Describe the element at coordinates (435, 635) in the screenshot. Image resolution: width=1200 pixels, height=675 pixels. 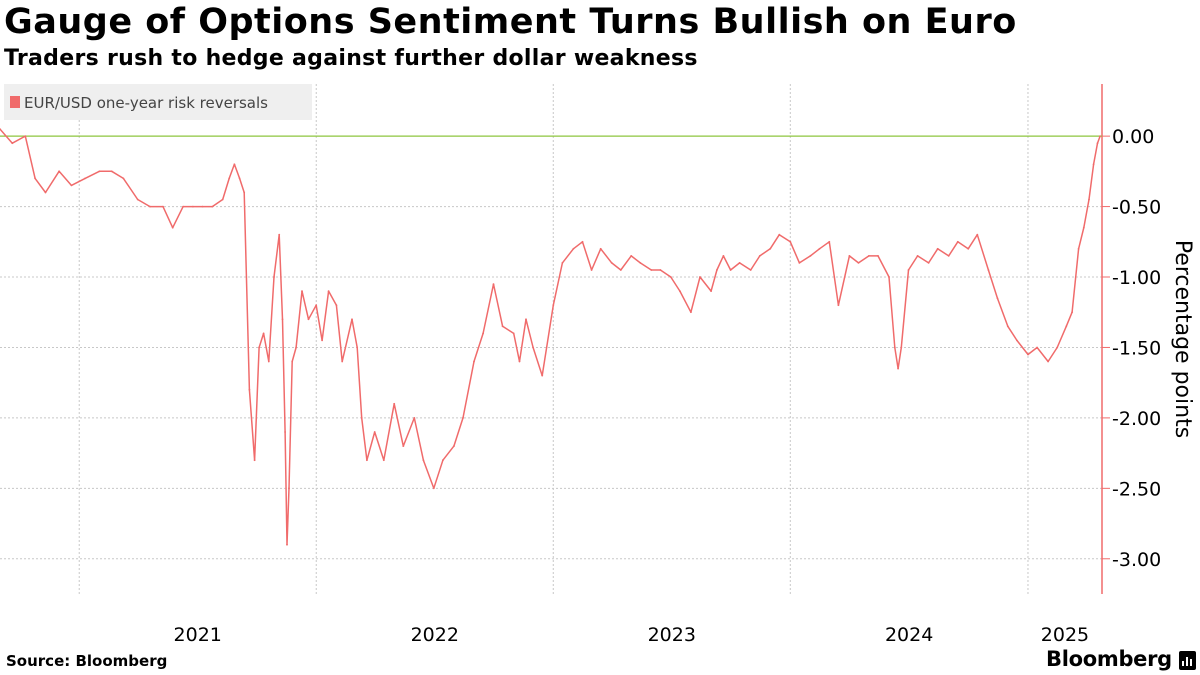
I see `x-tick-label: 2022` at that location.